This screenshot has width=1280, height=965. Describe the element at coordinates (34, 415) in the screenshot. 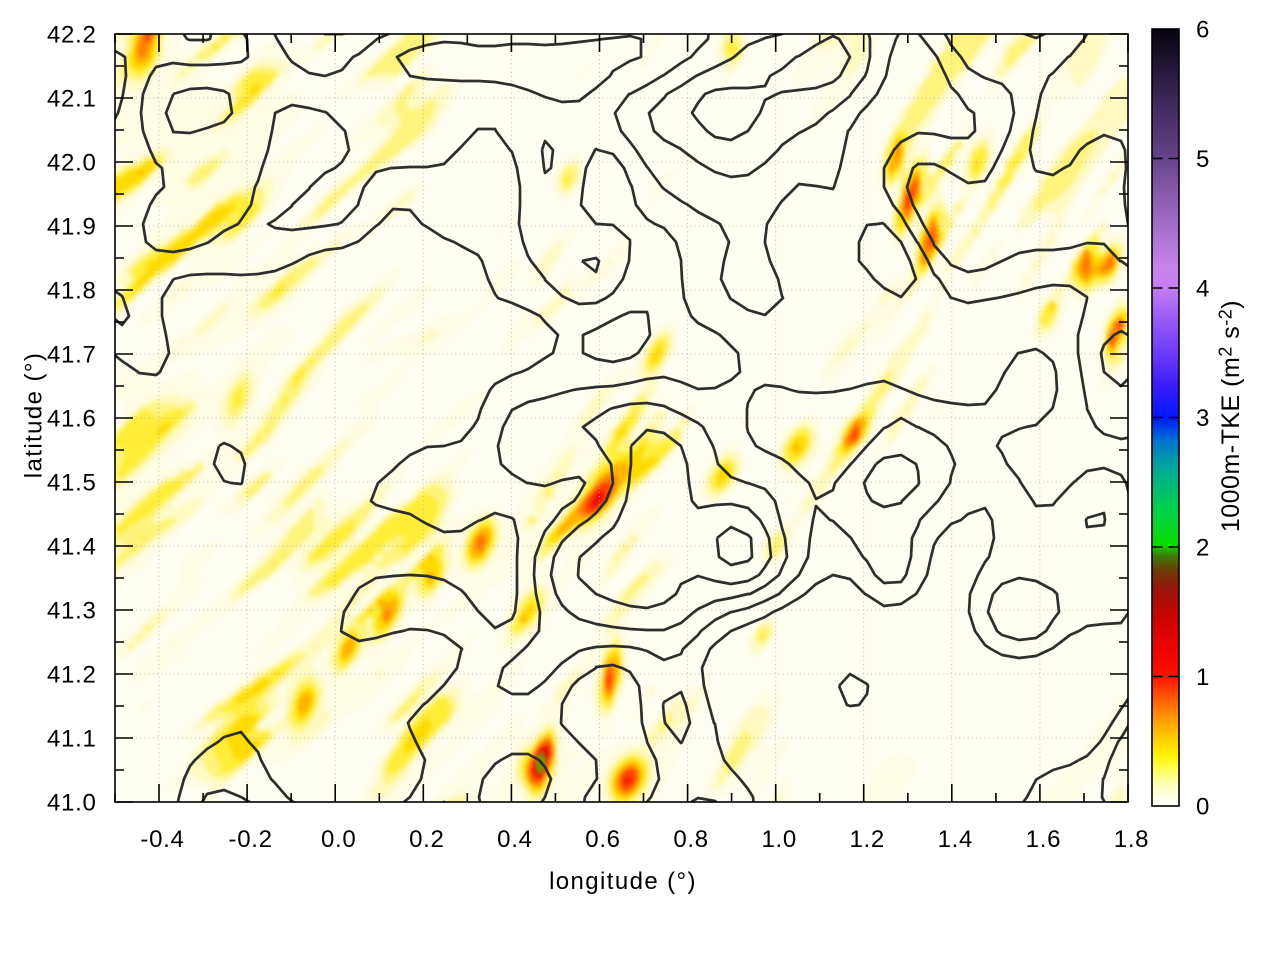

I see `svg-text: latitude (°)` at that location.